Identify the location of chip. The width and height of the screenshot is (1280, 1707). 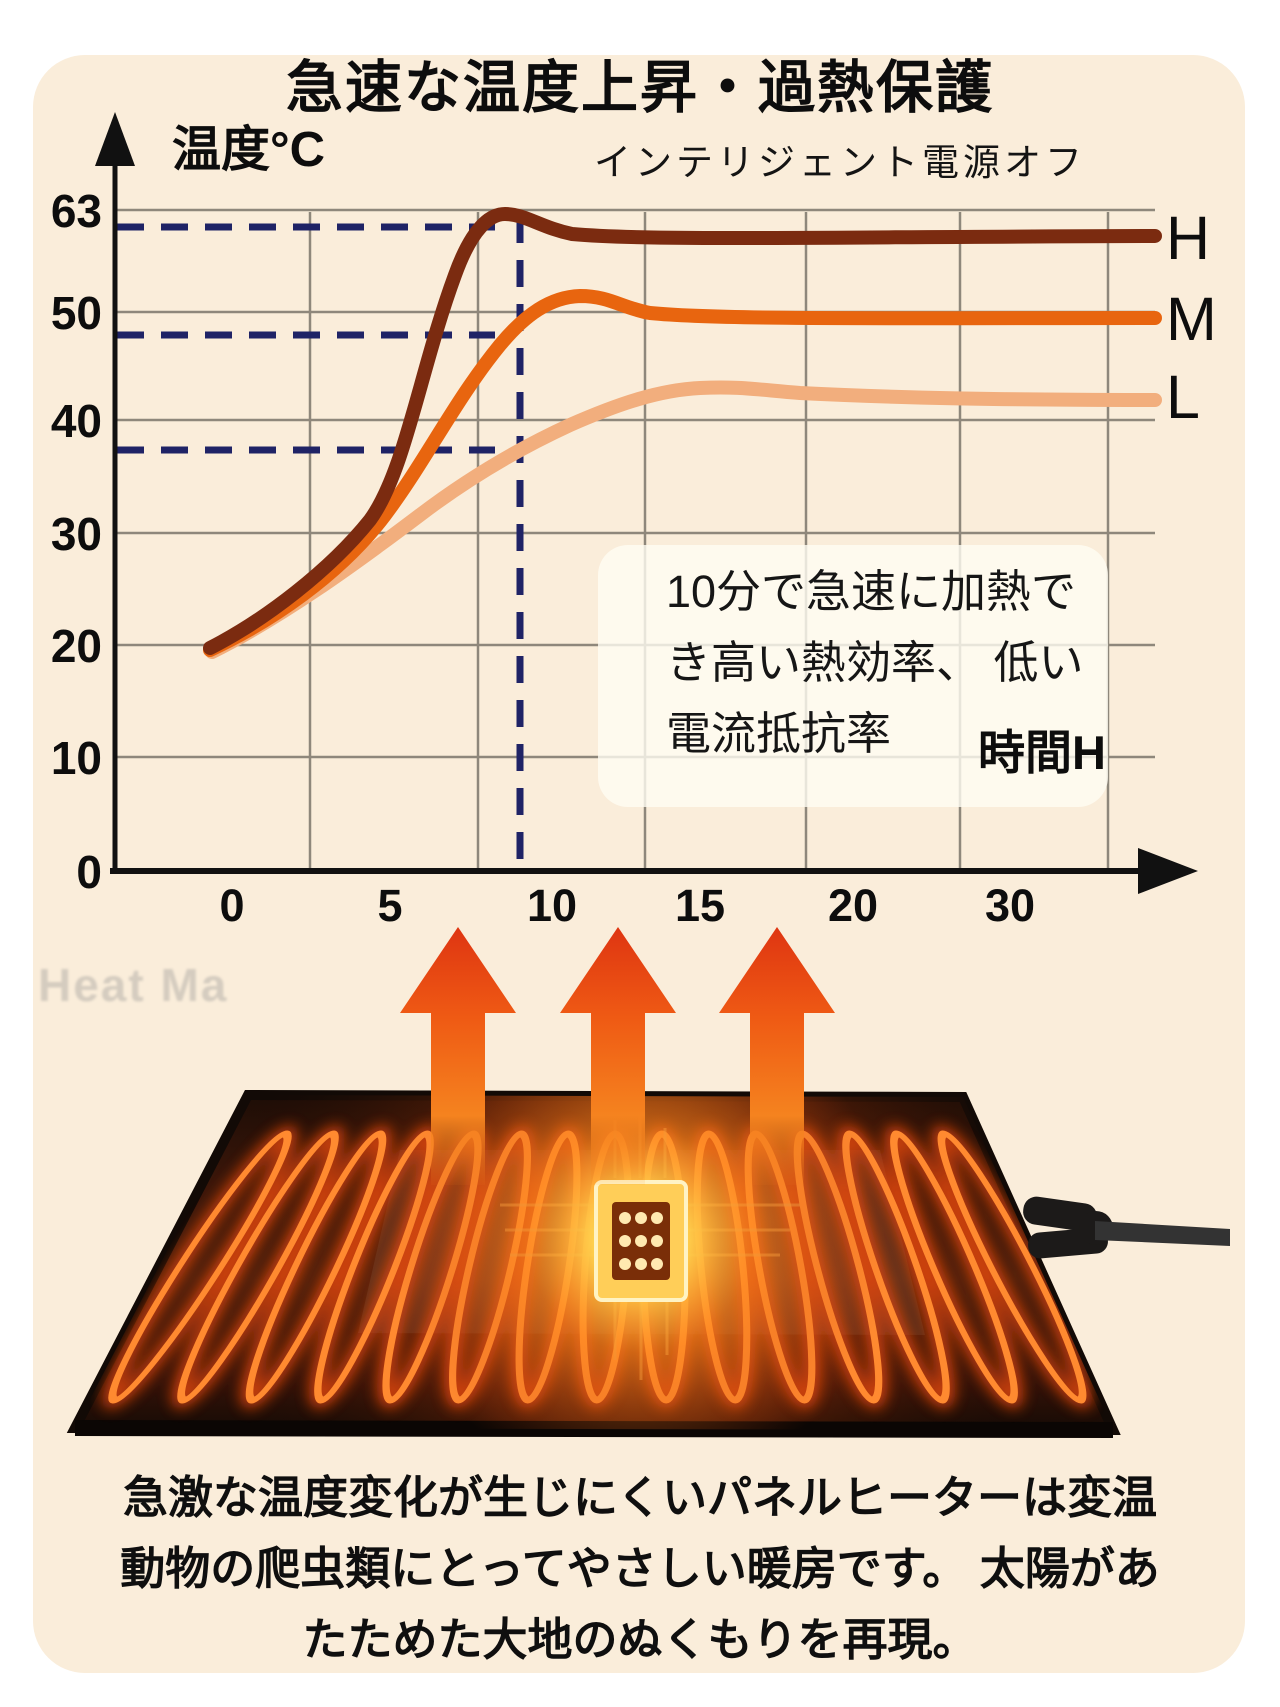
(641, 1241).